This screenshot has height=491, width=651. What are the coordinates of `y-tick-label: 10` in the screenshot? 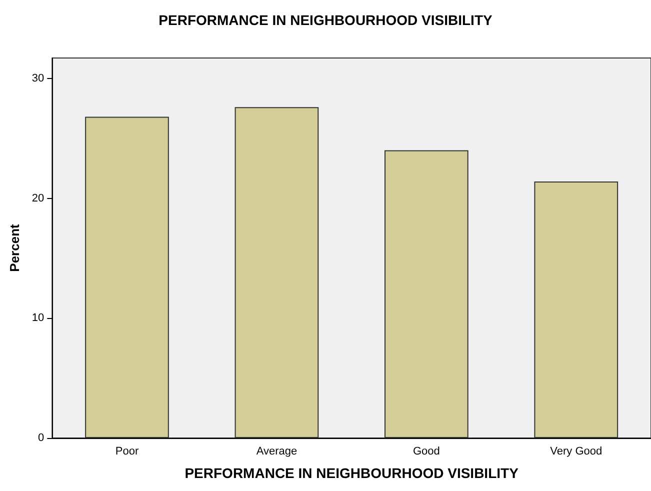 It's located at (38, 318).